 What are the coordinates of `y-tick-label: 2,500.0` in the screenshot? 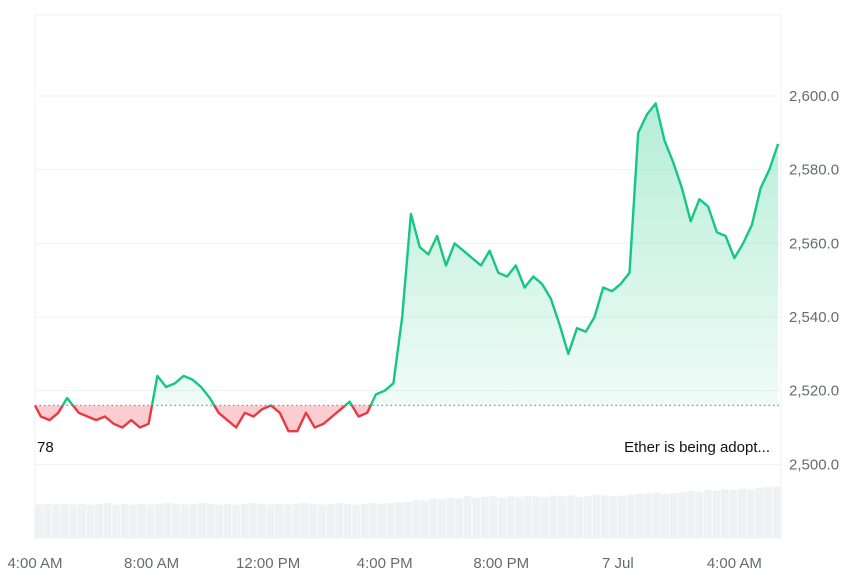 It's located at (814, 464).